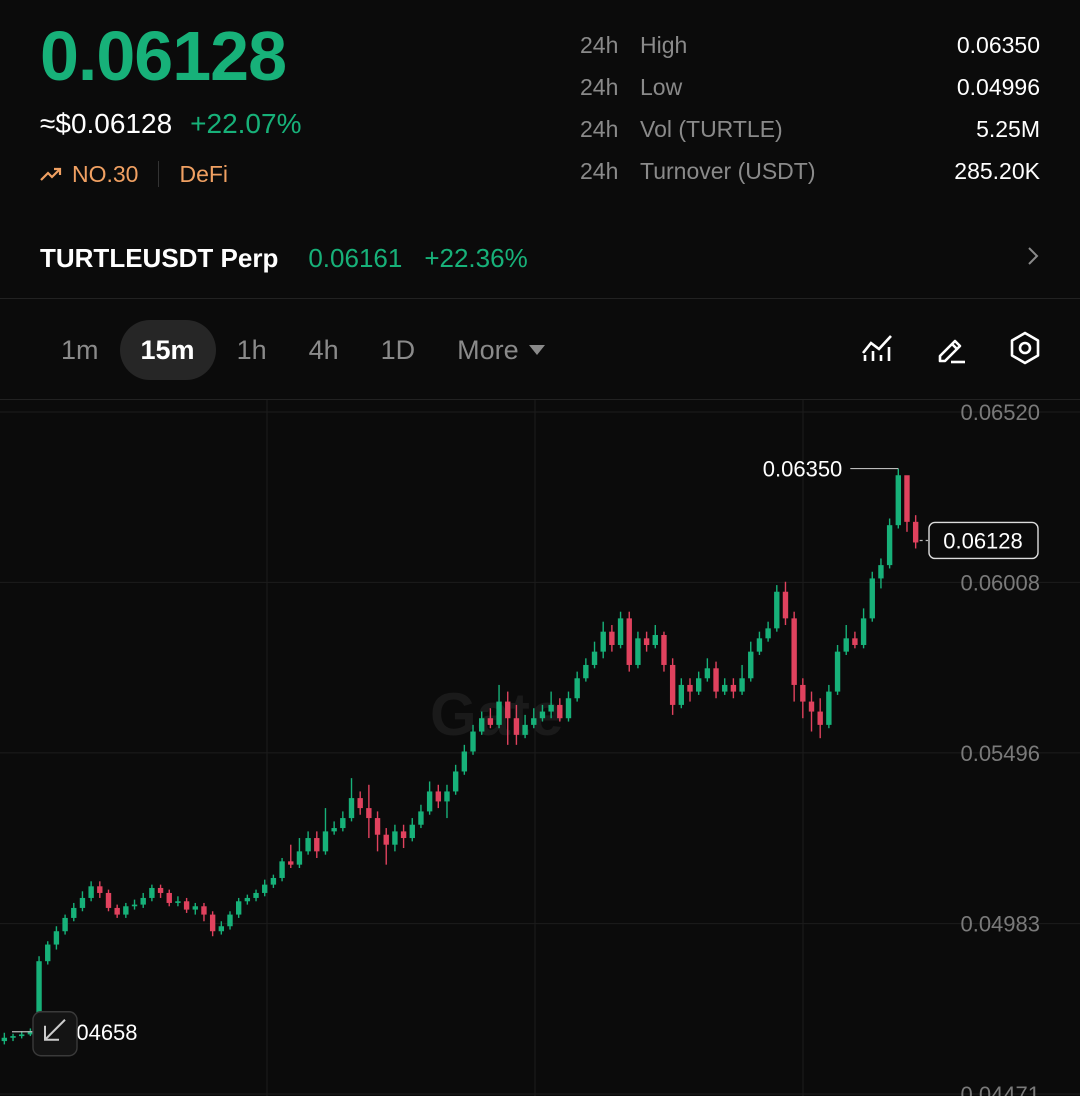  What do you see at coordinates (167, 350) in the screenshot?
I see `tab-15m: 15m` at bounding box center [167, 350].